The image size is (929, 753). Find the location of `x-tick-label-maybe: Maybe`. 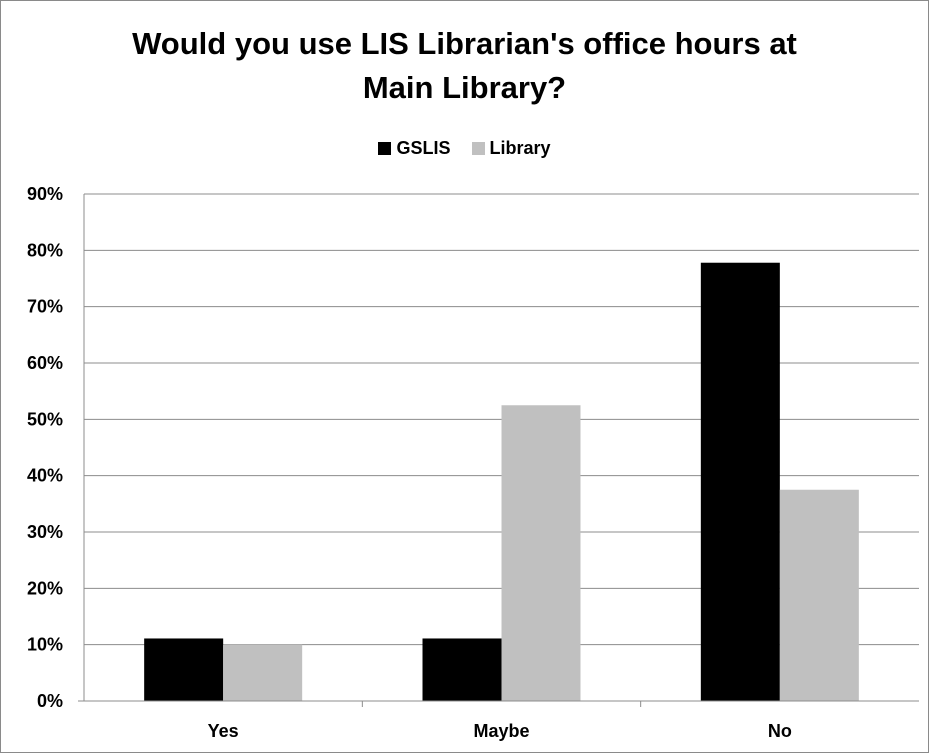

x-tick-label-maybe: Maybe is located at coordinates (501, 731).